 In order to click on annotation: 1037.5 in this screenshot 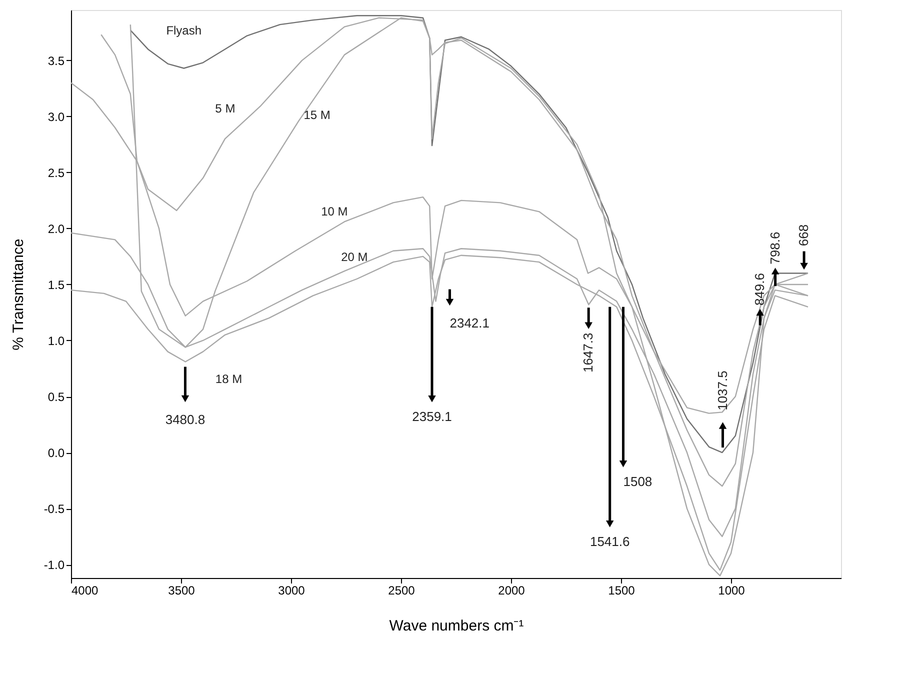, I will do `click(722, 390)`.